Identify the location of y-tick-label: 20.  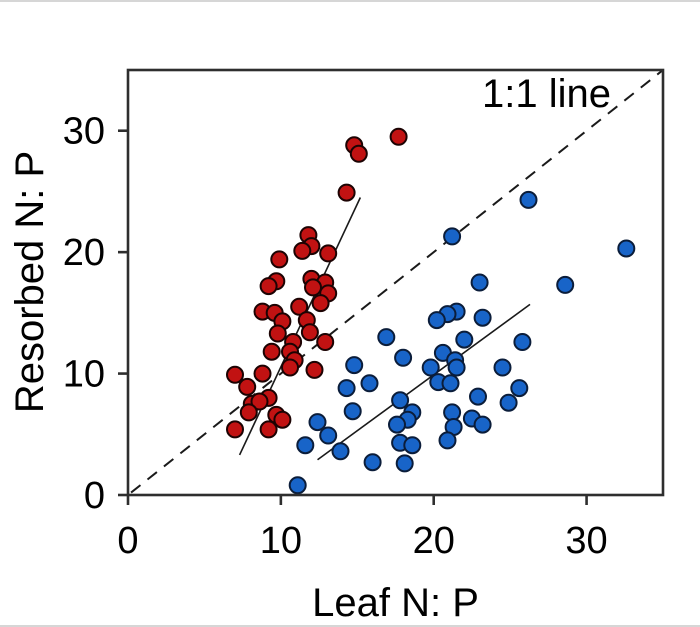
(84, 253).